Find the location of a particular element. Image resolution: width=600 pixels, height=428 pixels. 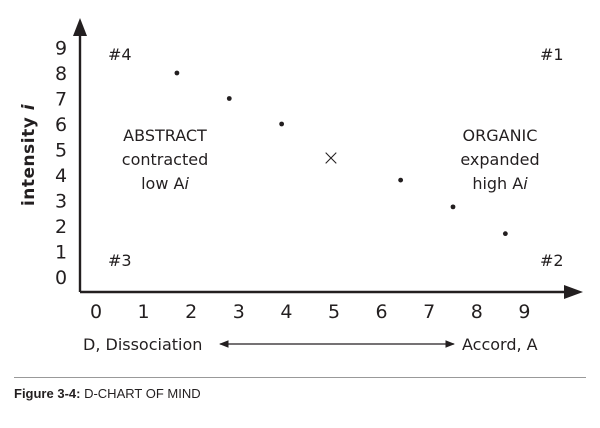

quadrant-label-4: #4 is located at coordinates (120, 54).